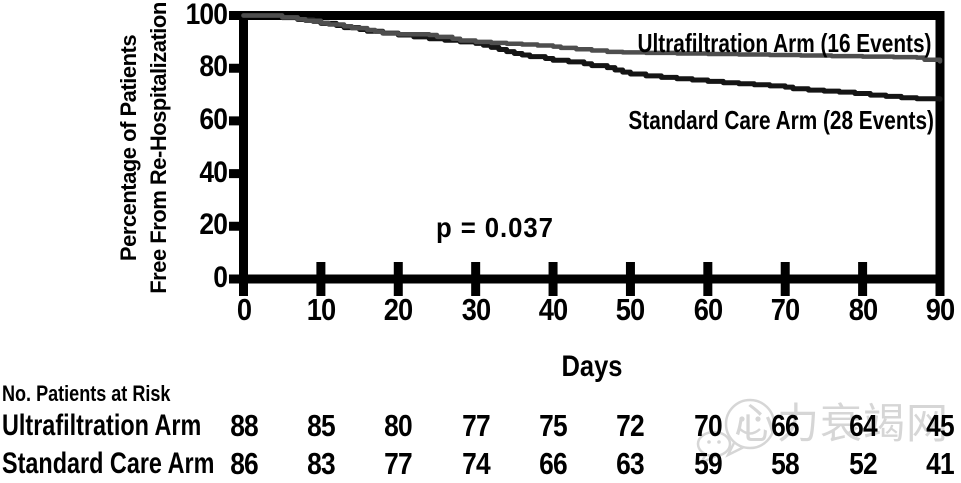 The image size is (961, 483). Describe the element at coordinates (321, 425) in the screenshot. I see `risk-value: 85` at that location.